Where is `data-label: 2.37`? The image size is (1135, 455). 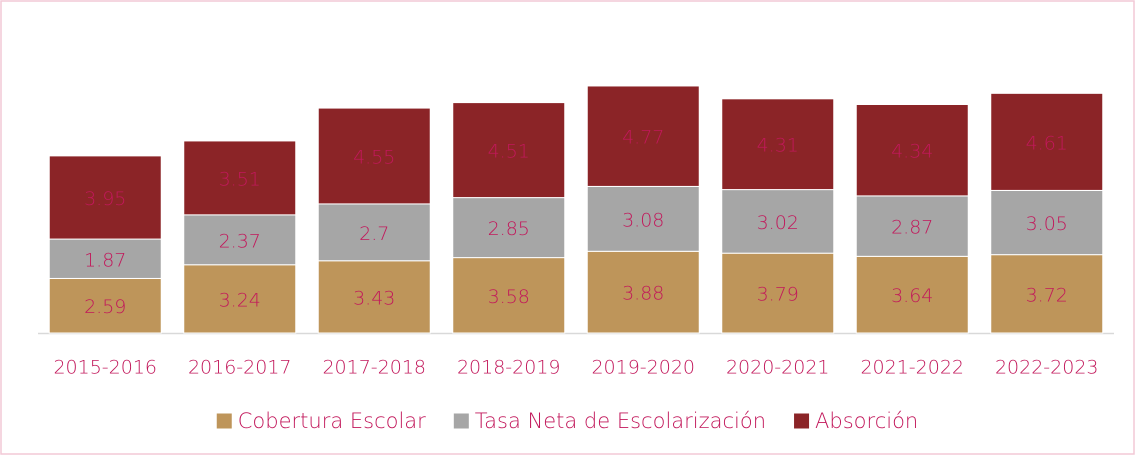
data-label: 2.37 is located at coordinates (240, 241).